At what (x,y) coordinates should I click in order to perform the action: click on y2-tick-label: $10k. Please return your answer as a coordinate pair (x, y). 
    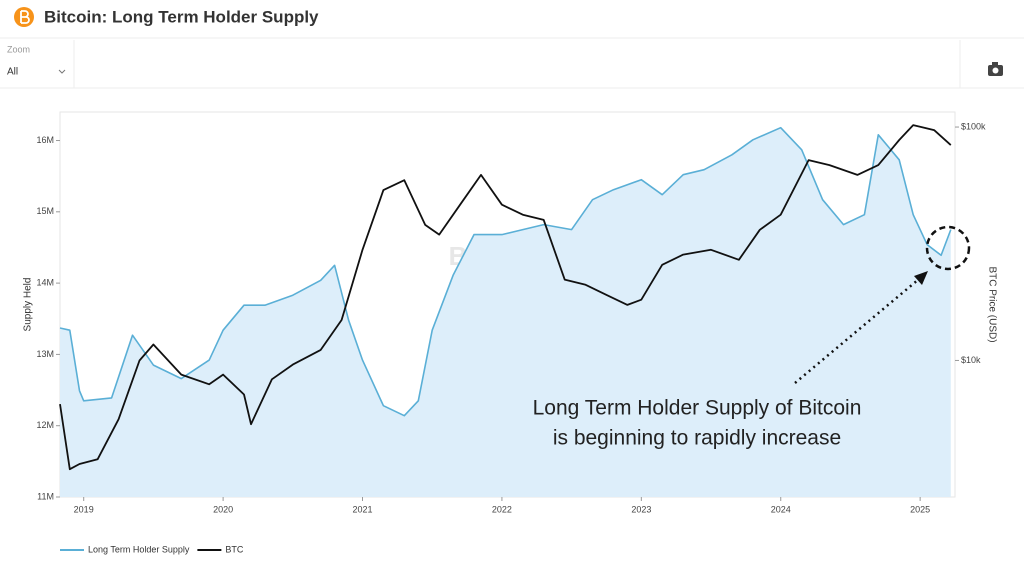
    Looking at the image, I should click on (971, 360).